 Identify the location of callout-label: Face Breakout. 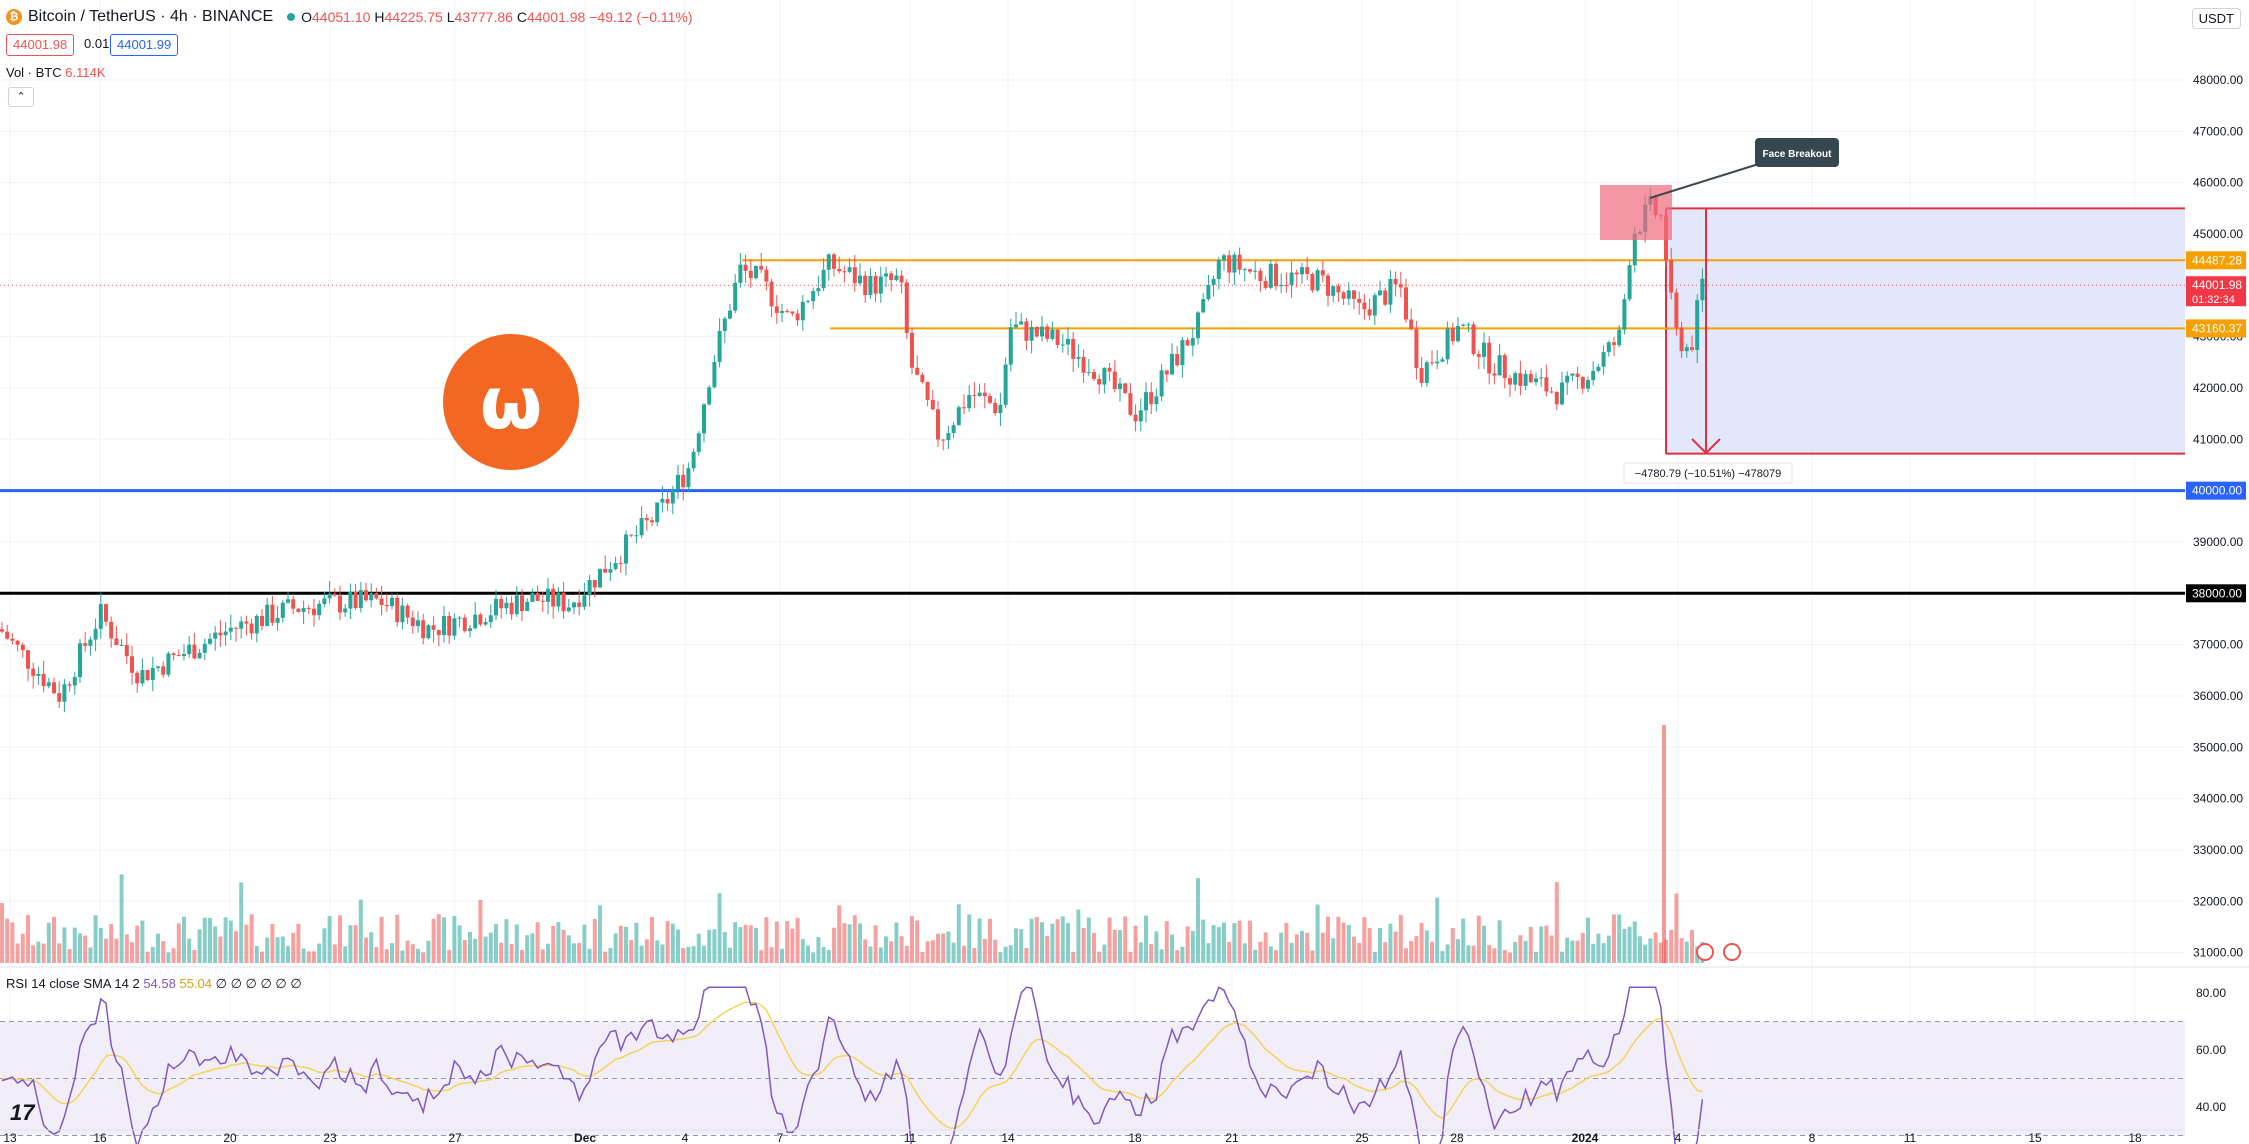
(1798, 154).